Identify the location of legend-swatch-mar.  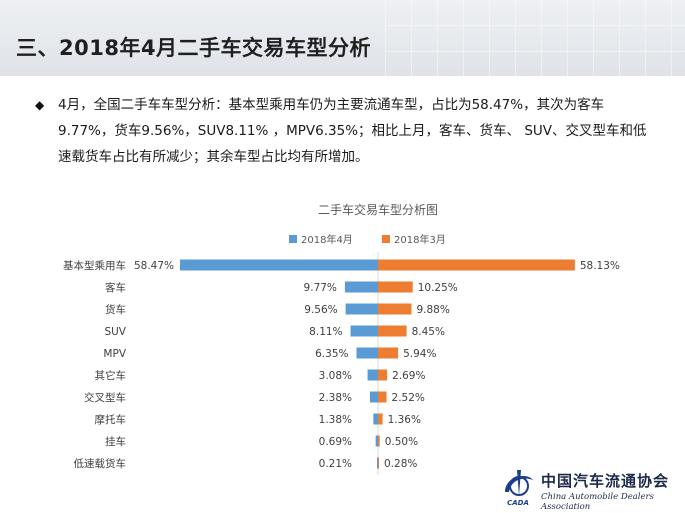
(386, 239).